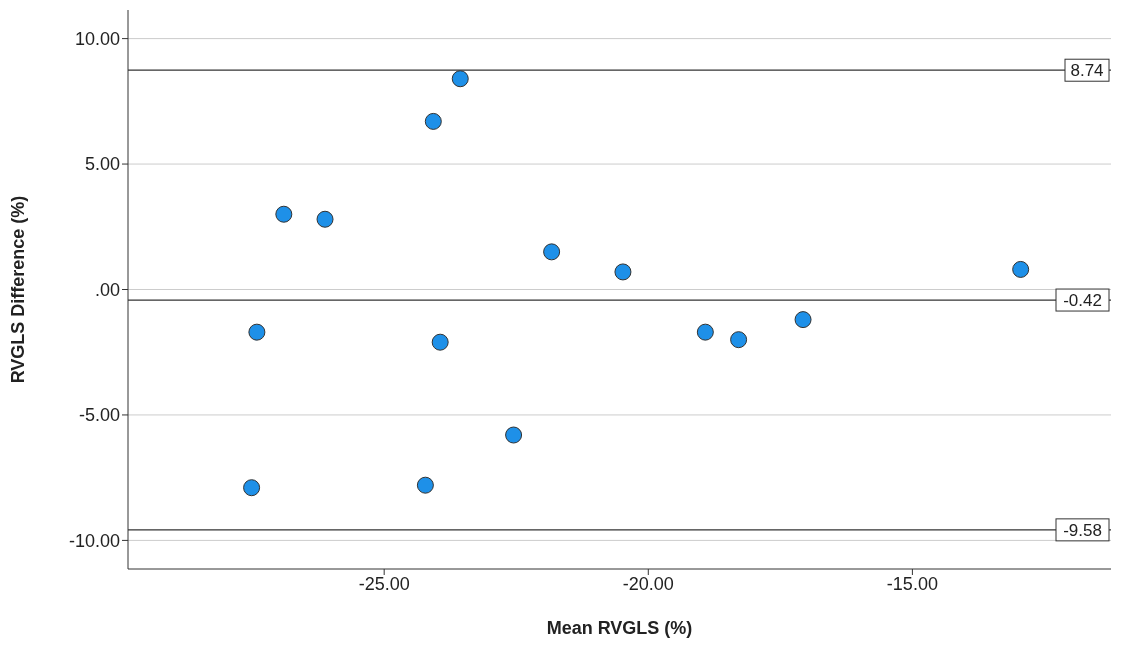 This screenshot has height=657, width=1123. I want to click on ref-line-label: 8.74, so click(1087, 71).